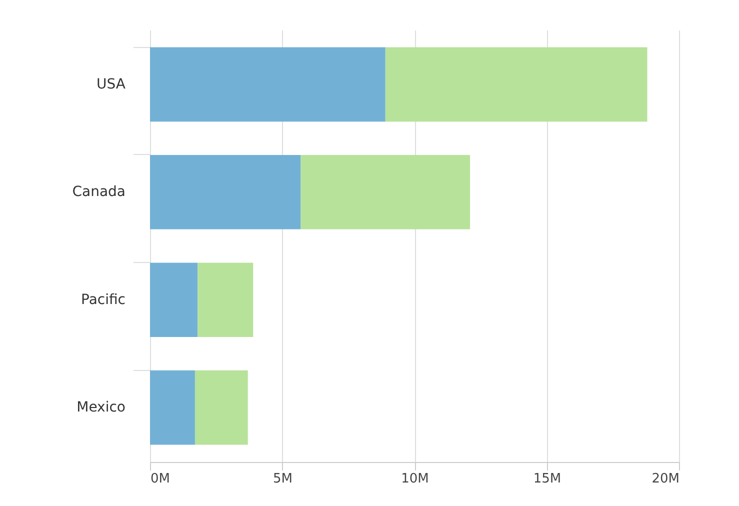 This screenshot has height=506, width=739. I want to click on x-tick-label: 5M, so click(282, 479).